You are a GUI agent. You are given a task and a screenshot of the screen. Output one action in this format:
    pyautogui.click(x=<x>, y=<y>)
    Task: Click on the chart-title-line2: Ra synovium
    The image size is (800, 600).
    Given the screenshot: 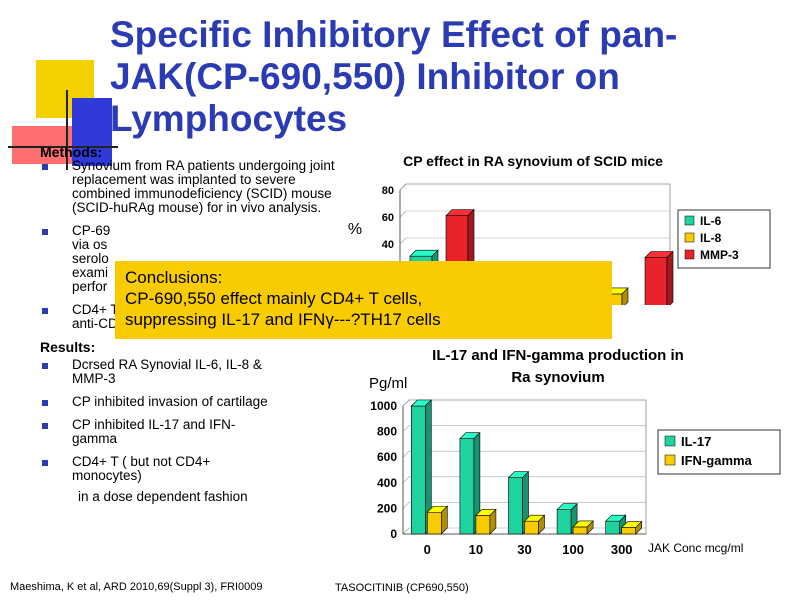 What is the action you would take?
    pyautogui.click(x=557, y=377)
    